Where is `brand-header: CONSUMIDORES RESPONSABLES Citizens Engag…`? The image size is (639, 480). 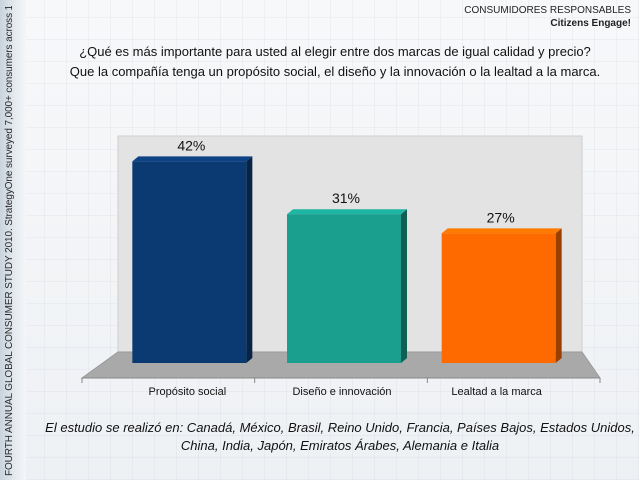
brand-header: CONSUMIDORES RESPONSABLES Citizens Engag… is located at coordinates (547, 17).